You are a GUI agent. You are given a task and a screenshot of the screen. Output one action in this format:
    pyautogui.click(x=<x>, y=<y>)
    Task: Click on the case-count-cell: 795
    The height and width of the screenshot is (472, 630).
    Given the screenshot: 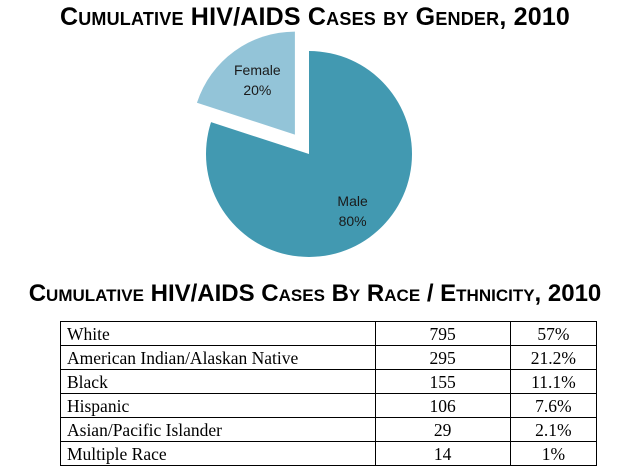 What is the action you would take?
    pyautogui.click(x=442, y=333)
    